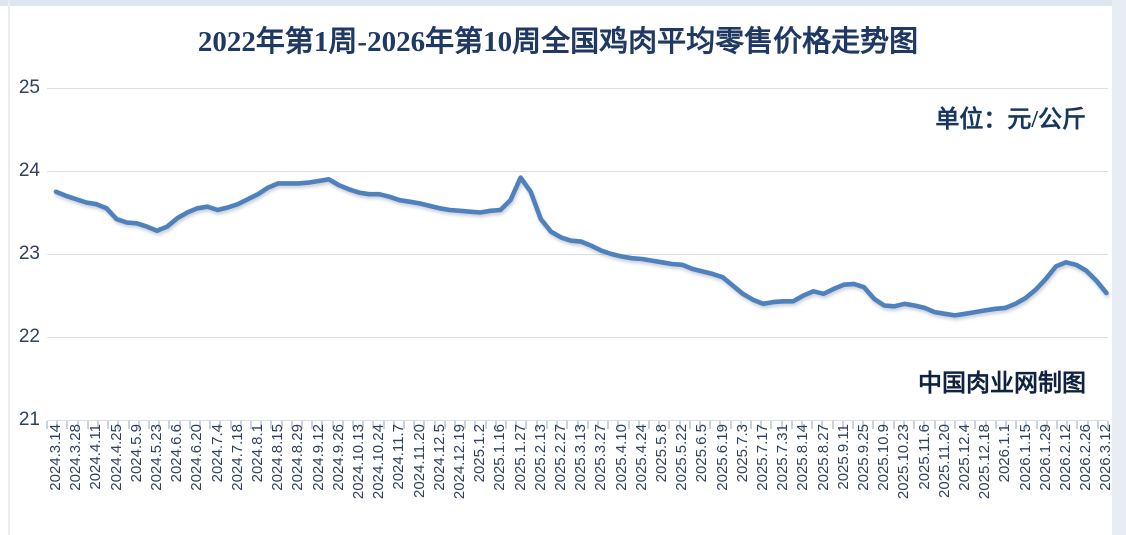 The image size is (1126, 535). I want to click on x-axis-label: 2024.10.13, so click(358, 462).